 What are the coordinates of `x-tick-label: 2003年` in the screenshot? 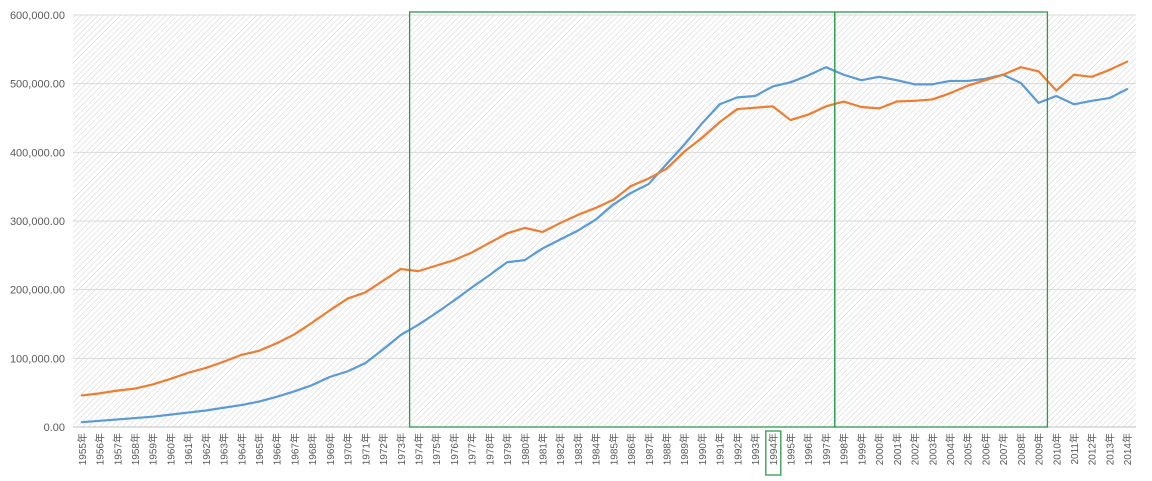 It's located at (932, 449).